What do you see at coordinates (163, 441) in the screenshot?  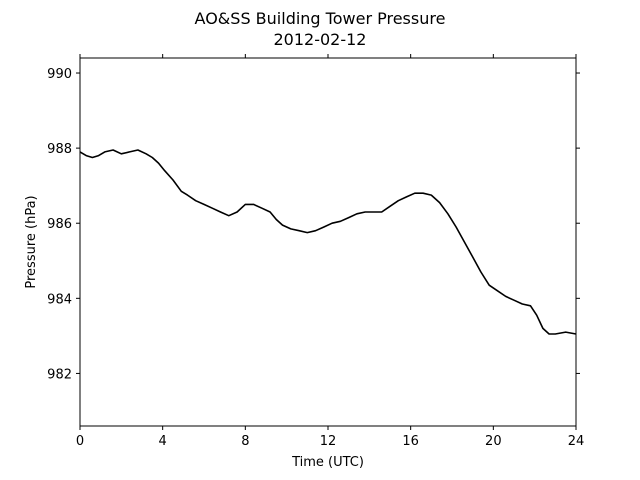 I see `x-tick-label: 4` at bounding box center [163, 441].